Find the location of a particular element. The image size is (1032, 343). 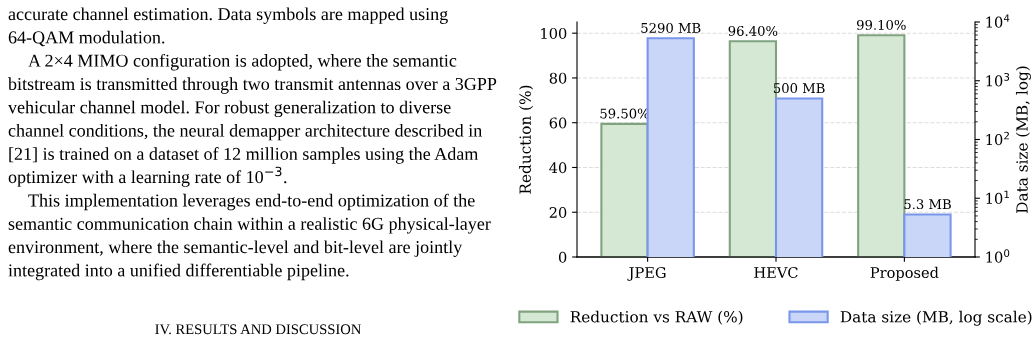

y-tick-label: 80 is located at coordinates (558, 78).